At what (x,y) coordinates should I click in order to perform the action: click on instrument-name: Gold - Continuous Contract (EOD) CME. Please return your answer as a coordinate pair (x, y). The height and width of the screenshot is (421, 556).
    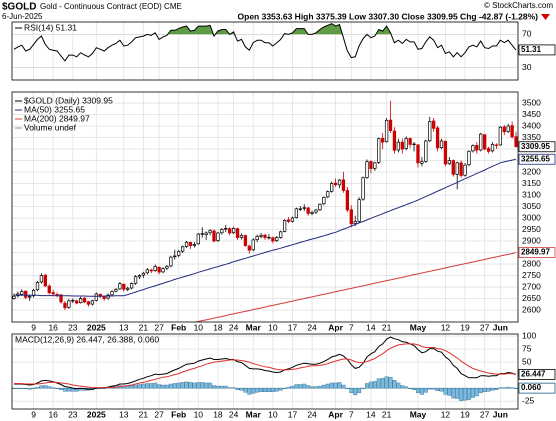
    Looking at the image, I should click on (111, 6).